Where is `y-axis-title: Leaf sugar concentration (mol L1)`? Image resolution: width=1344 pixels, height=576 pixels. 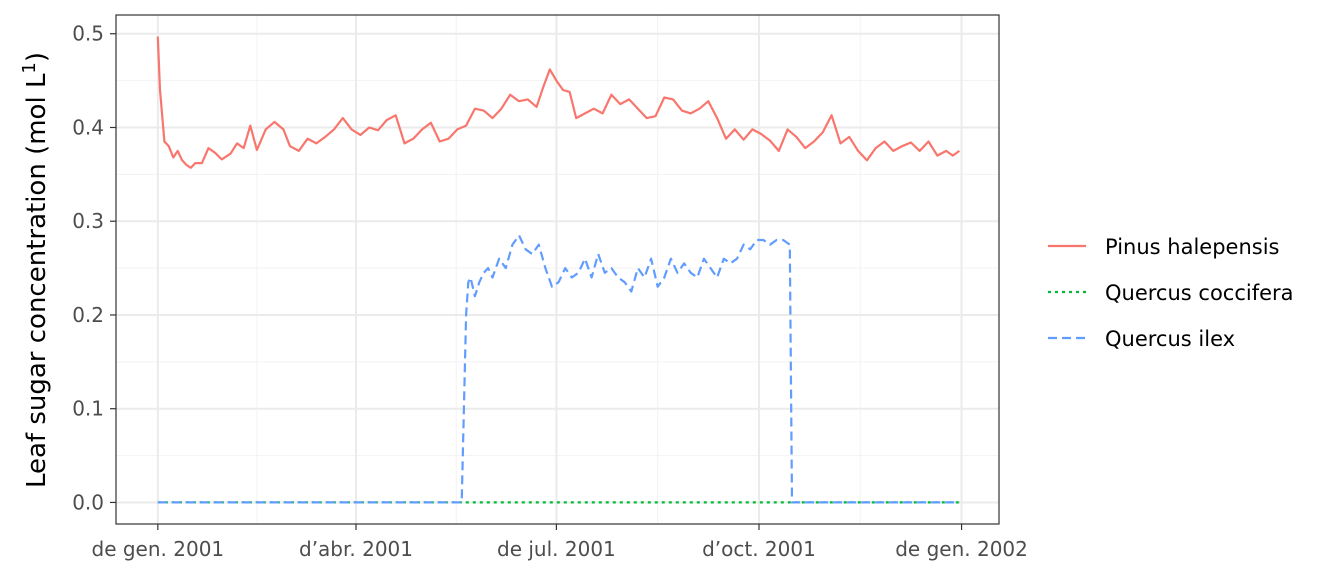
y-axis-title: Leaf sugar concentration (mol L1) is located at coordinates (35, 270).